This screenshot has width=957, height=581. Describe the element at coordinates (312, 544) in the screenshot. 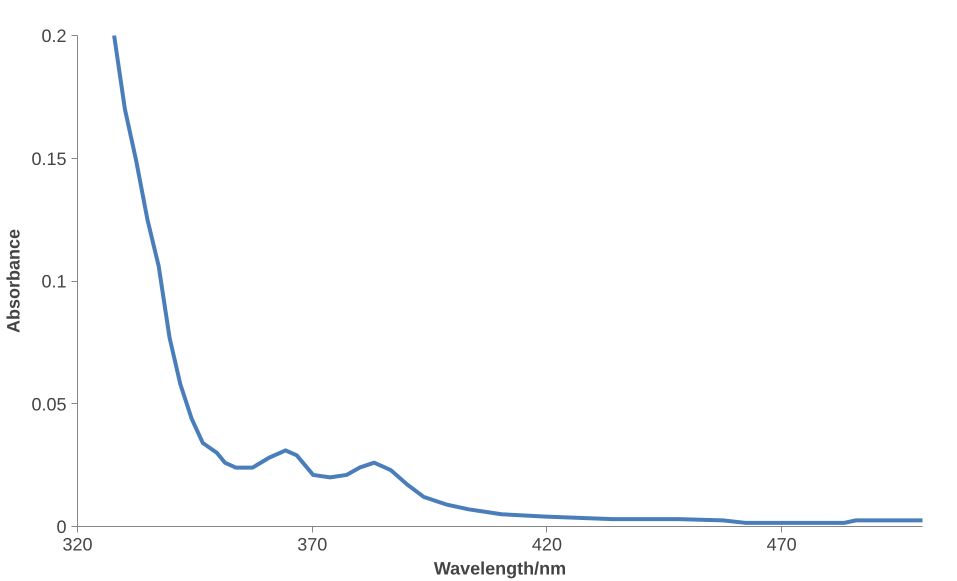

I see `x-tick-label: 370` at that location.